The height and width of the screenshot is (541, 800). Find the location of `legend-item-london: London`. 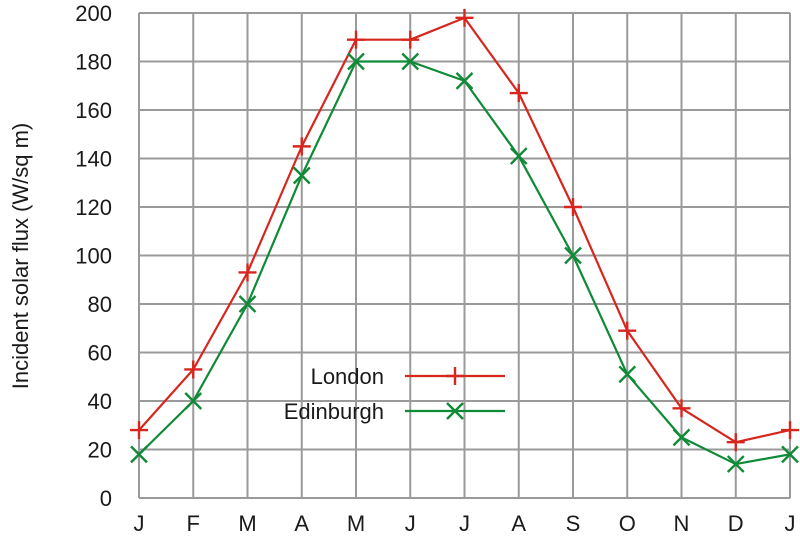

legend-item-london: London is located at coordinates (408, 376).